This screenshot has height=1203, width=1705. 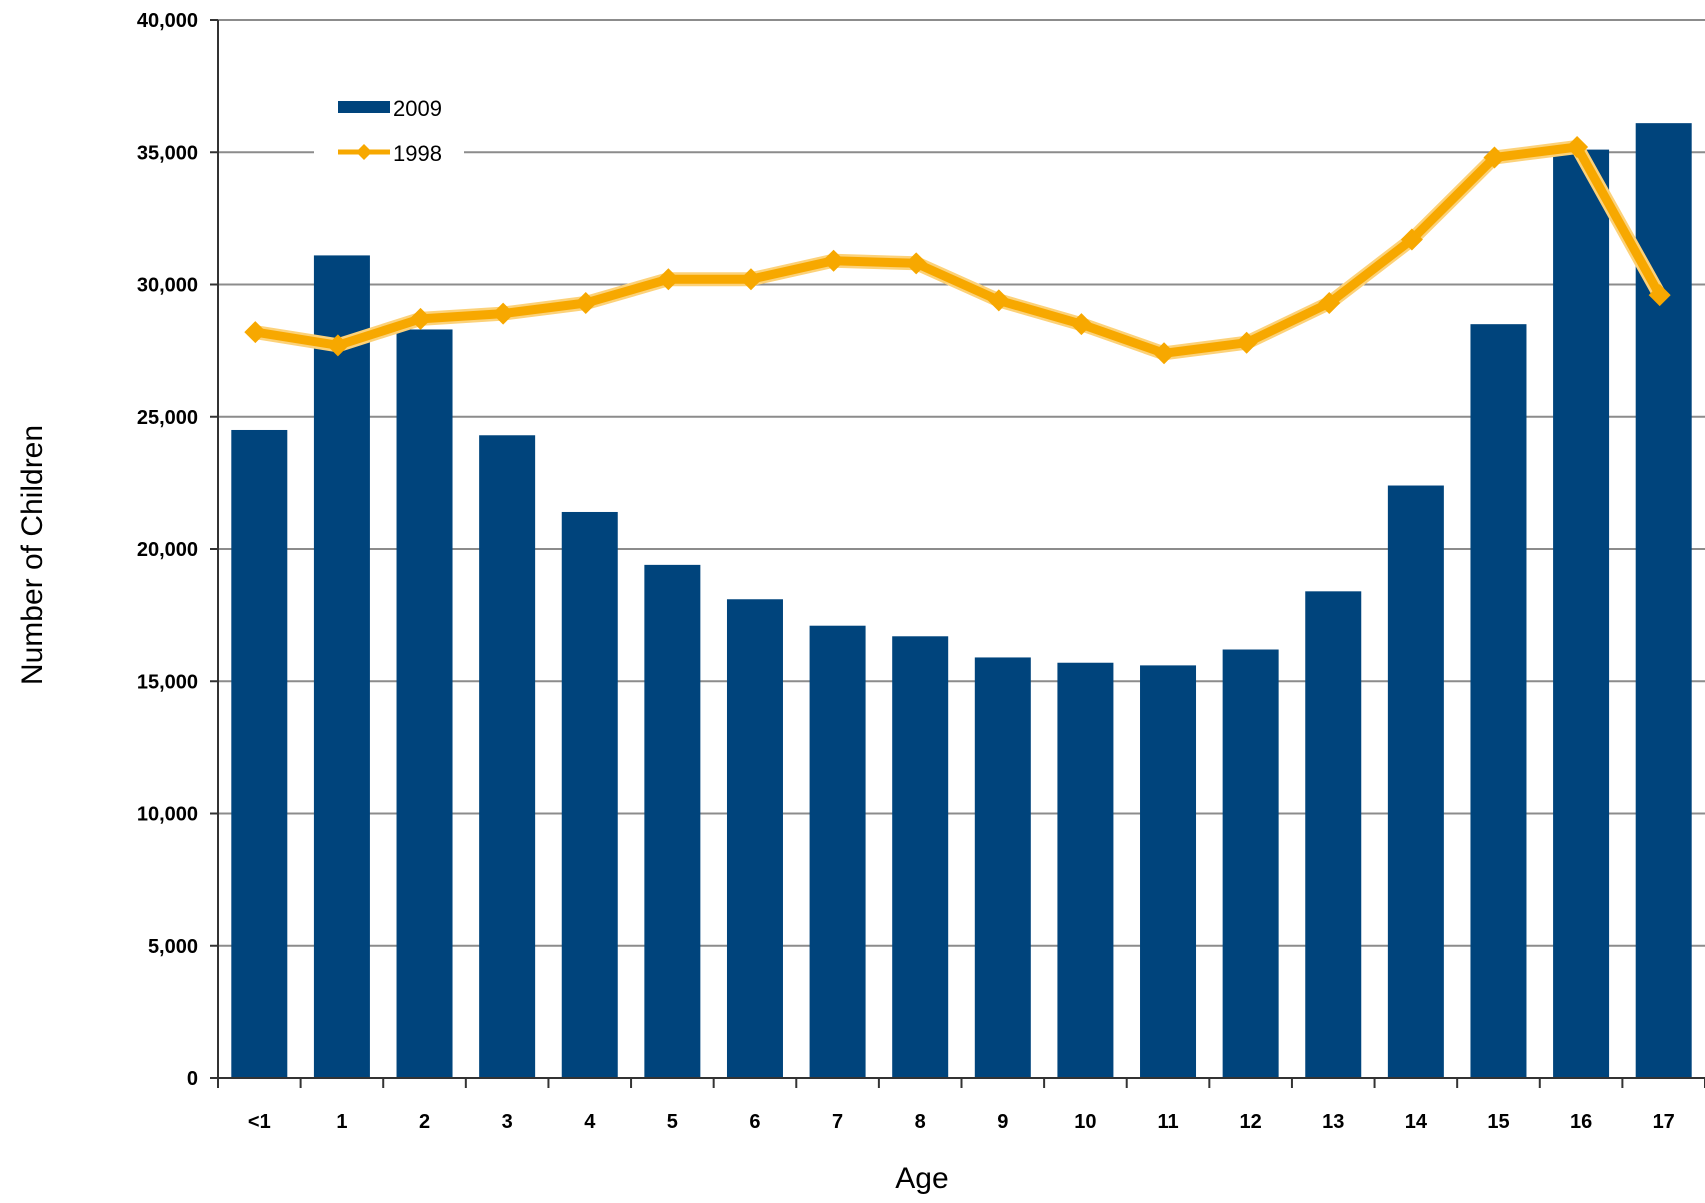 I want to click on x-tick-labels: <1 1 2 3 4 5 6 7 8 9 10 11 12 13 14 15 16 17, so click(x=961, y=1122).